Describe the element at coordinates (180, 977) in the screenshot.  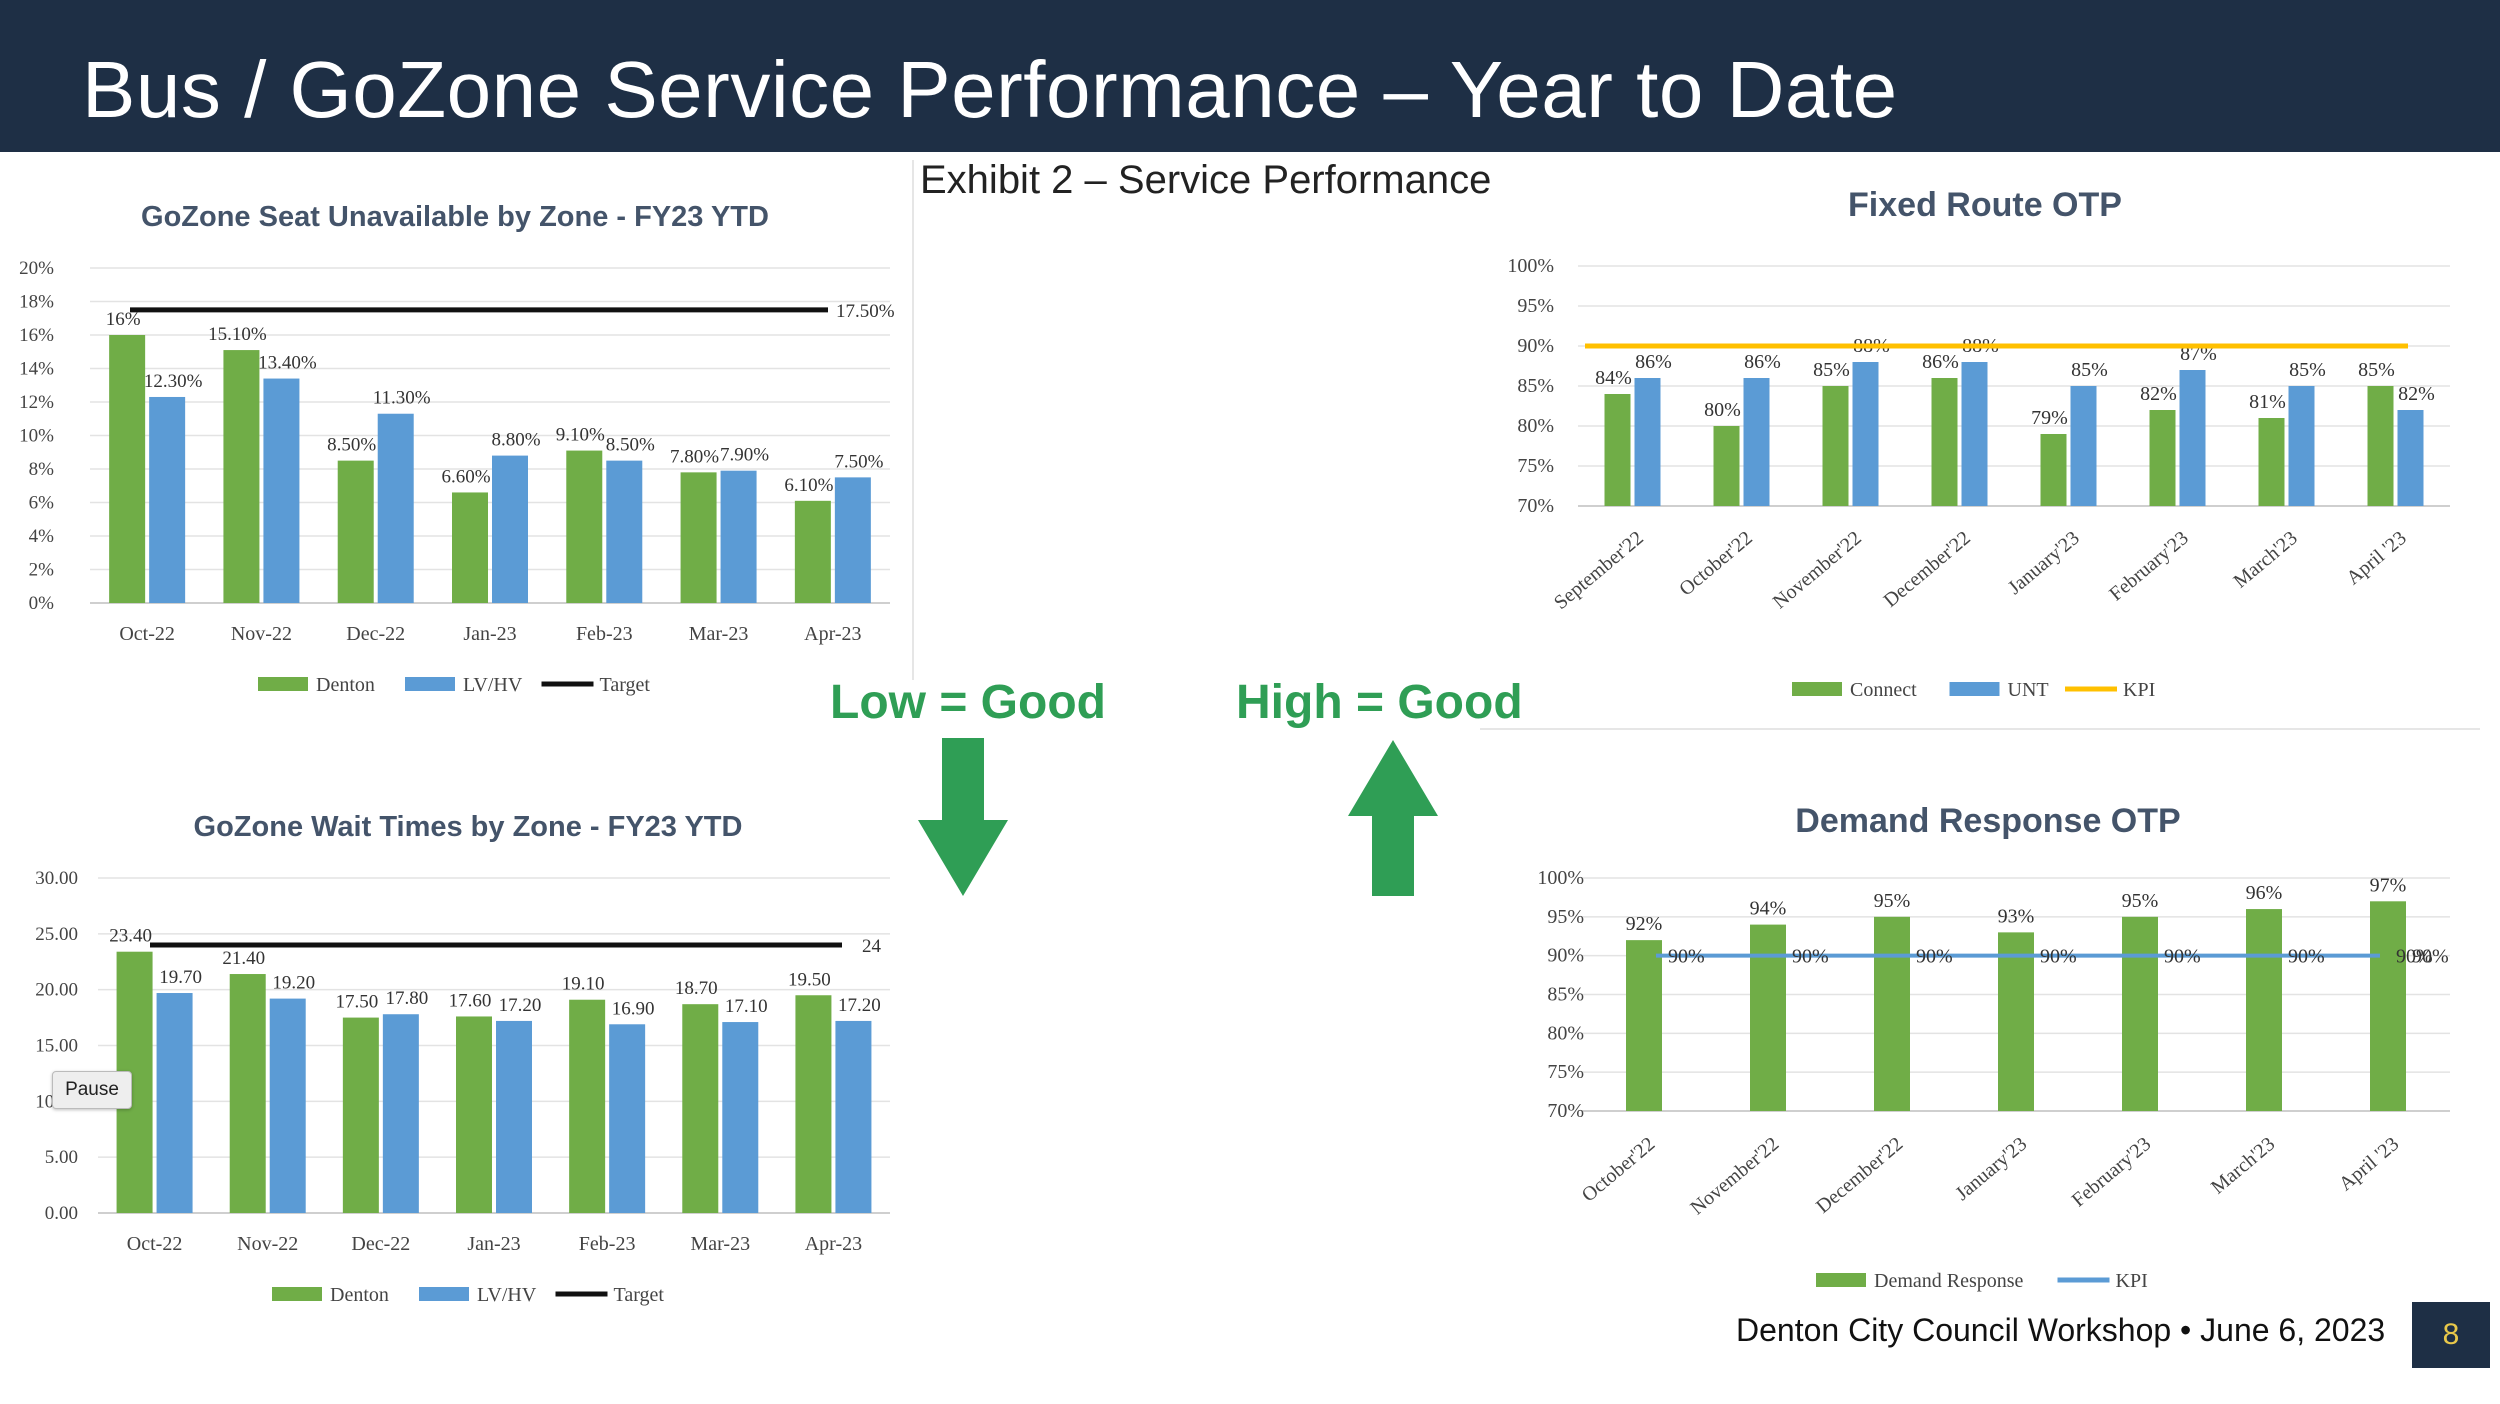
I see `data-label: 19.70` at that location.